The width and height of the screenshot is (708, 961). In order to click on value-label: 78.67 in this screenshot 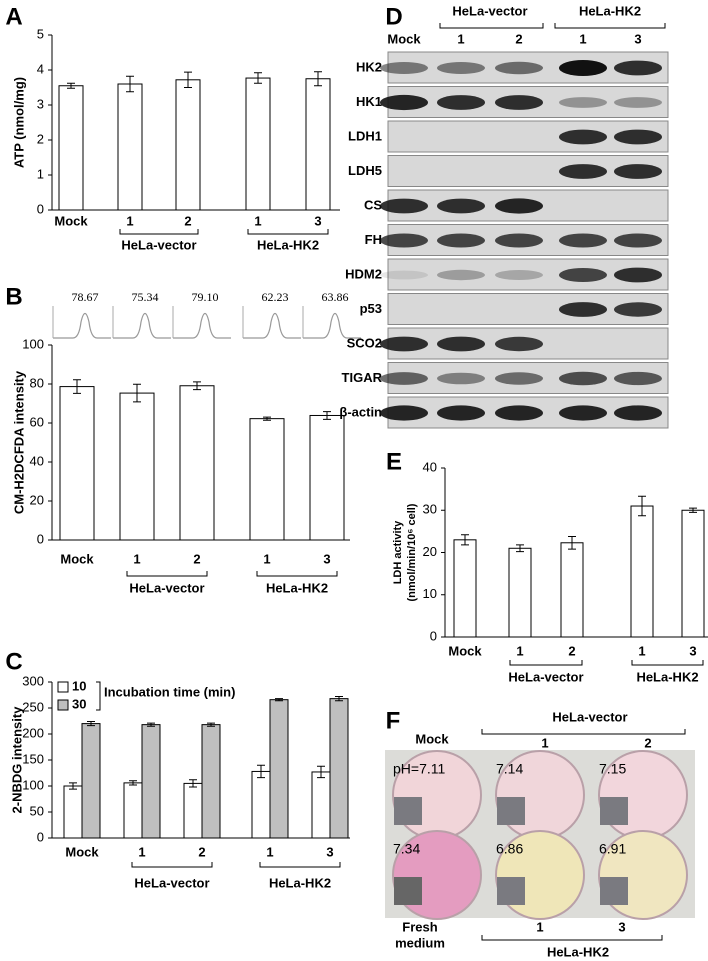, I will do `click(85, 297)`.